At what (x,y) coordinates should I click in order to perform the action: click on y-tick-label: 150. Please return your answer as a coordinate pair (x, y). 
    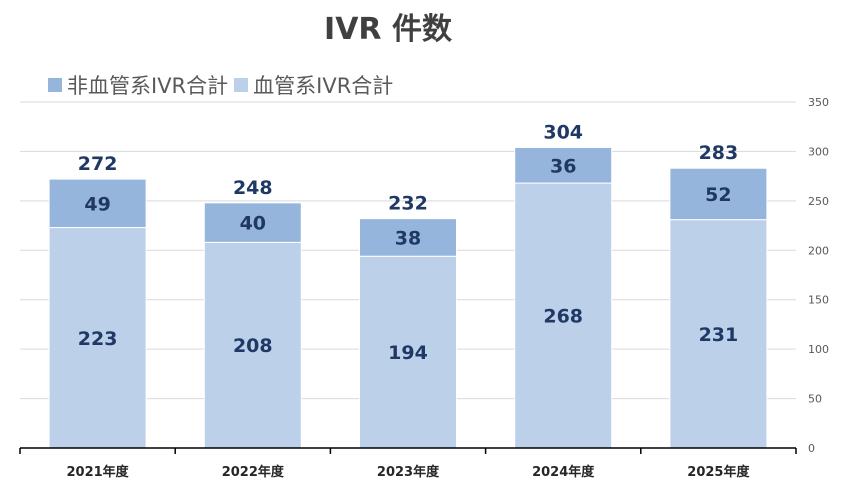
    Looking at the image, I should click on (818, 300).